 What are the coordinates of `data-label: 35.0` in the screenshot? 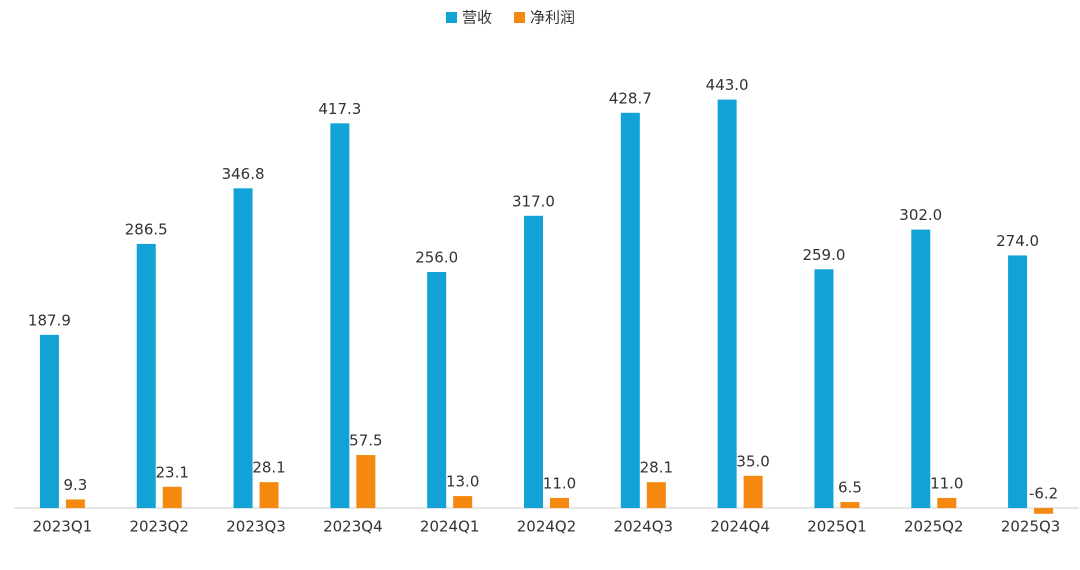 It's located at (752, 461).